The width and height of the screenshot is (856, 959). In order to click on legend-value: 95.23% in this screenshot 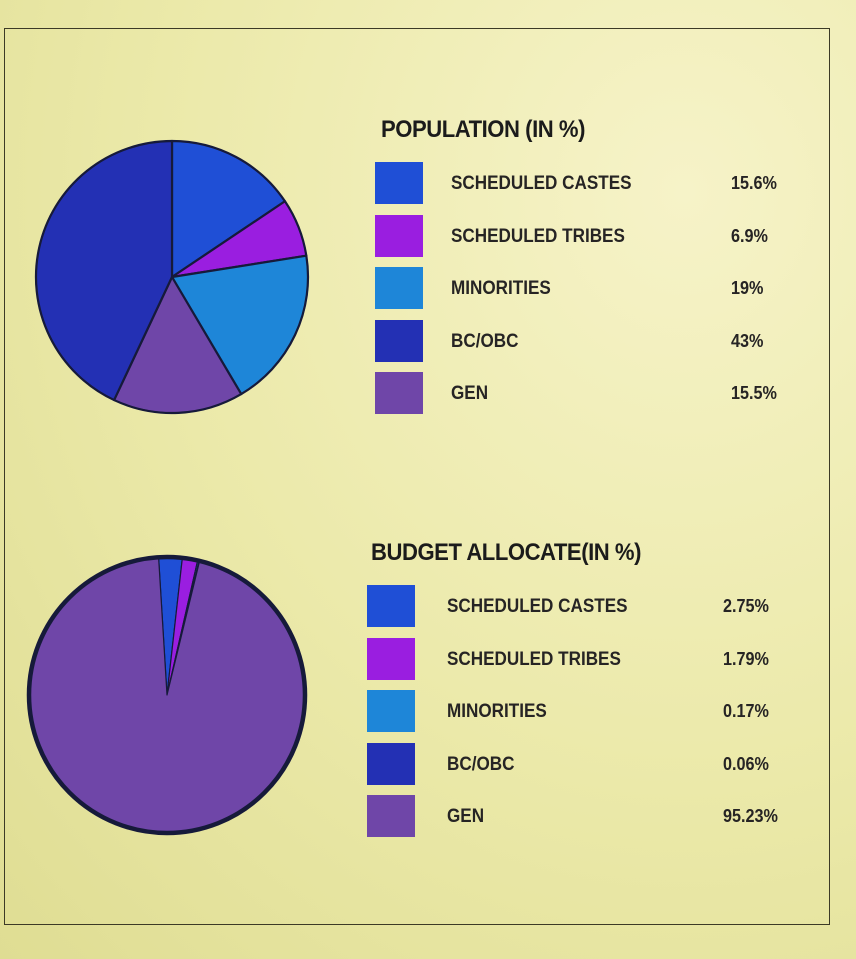, I will do `click(750, 816)`.